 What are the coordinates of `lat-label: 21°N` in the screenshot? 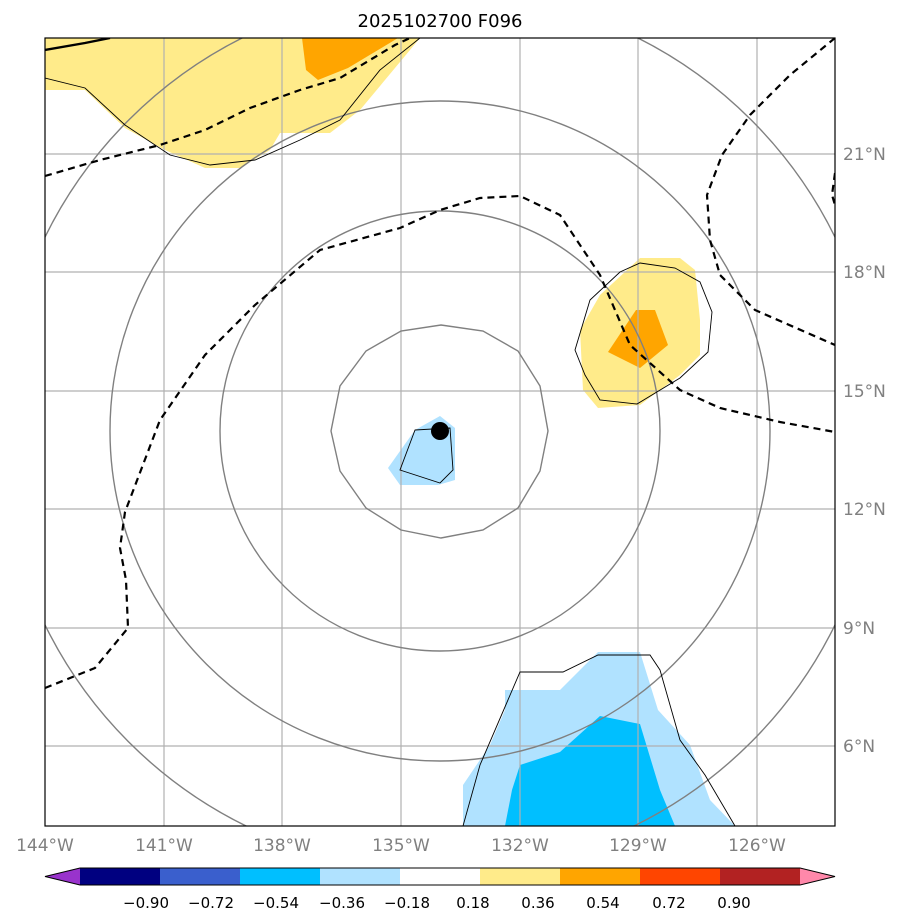 It's located at (864, 155).